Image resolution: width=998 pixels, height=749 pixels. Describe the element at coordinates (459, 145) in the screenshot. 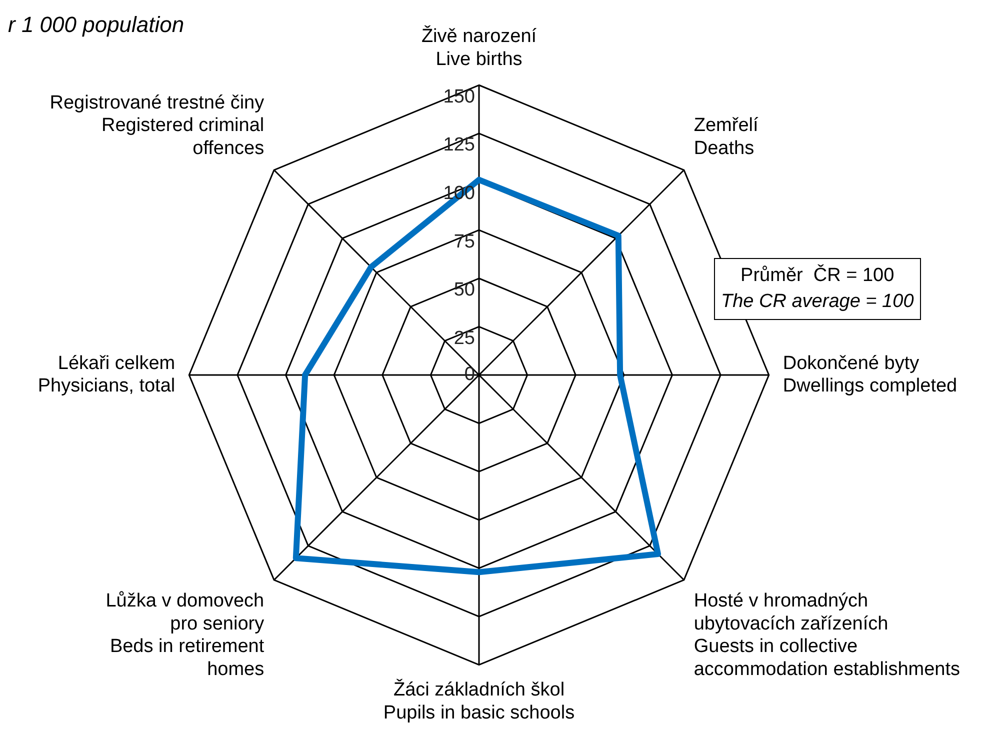

I see `y-tick-label: 125` at that location.